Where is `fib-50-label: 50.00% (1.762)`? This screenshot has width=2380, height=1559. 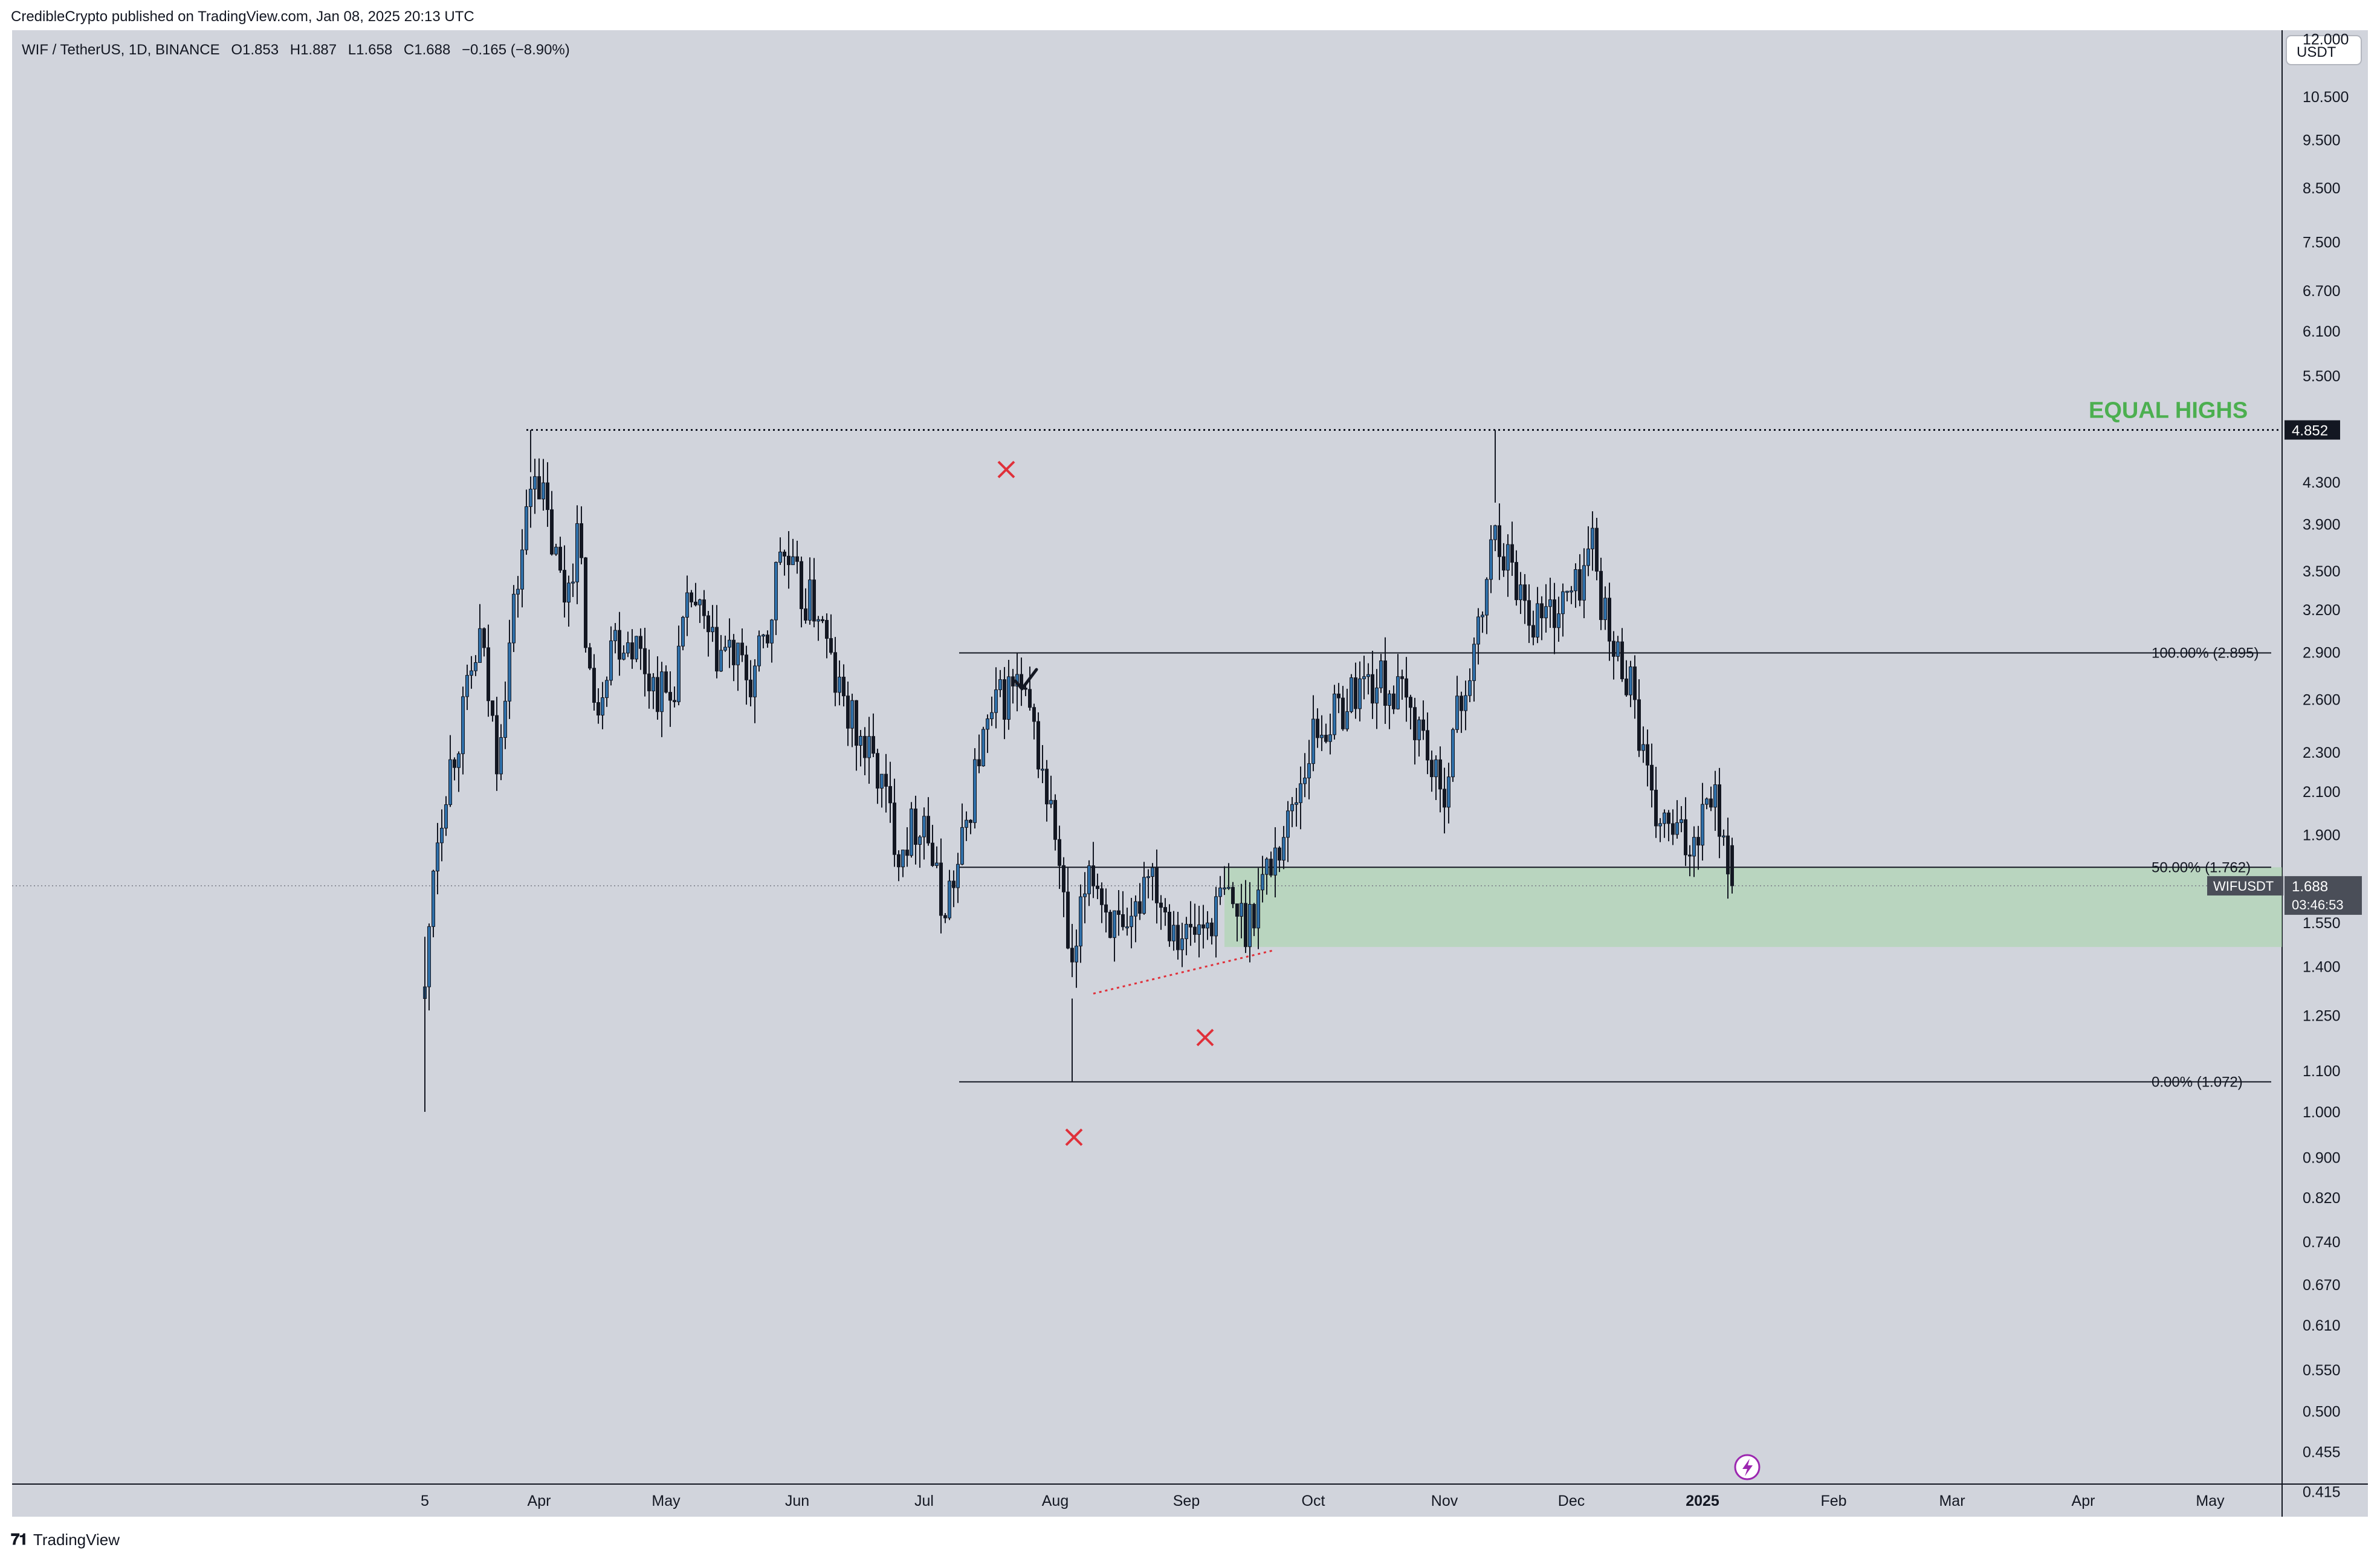
fib-50-label: 50.00% (1.762) is located at coordinates (2201, 867).